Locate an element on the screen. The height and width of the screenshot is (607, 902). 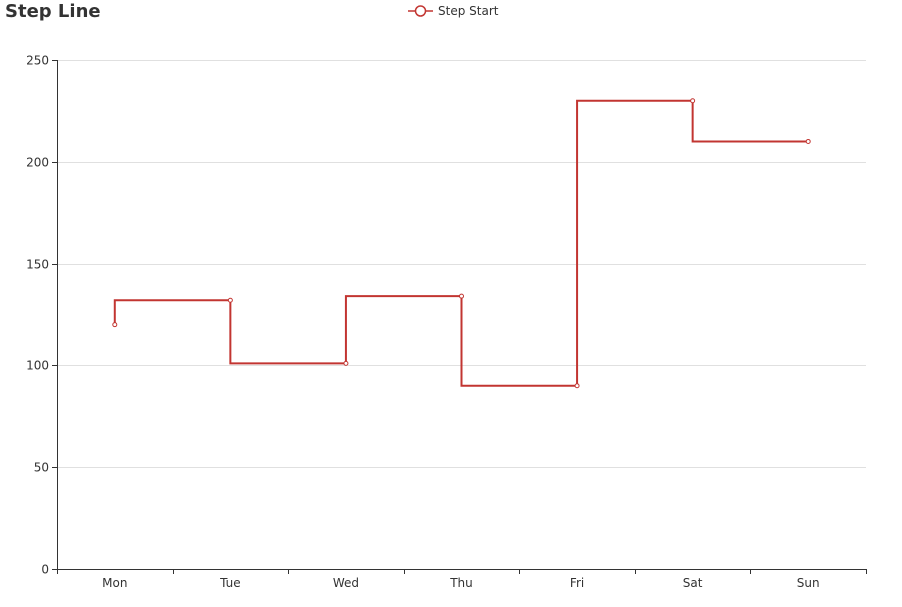
y-tick-label: 0 is located at coordinates (45, 570).